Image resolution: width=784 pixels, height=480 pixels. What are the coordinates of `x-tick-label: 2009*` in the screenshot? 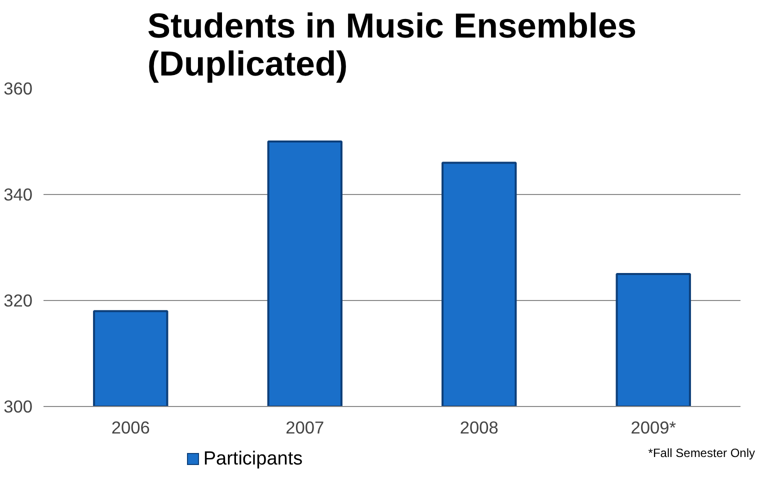 It's located at (653, 428).